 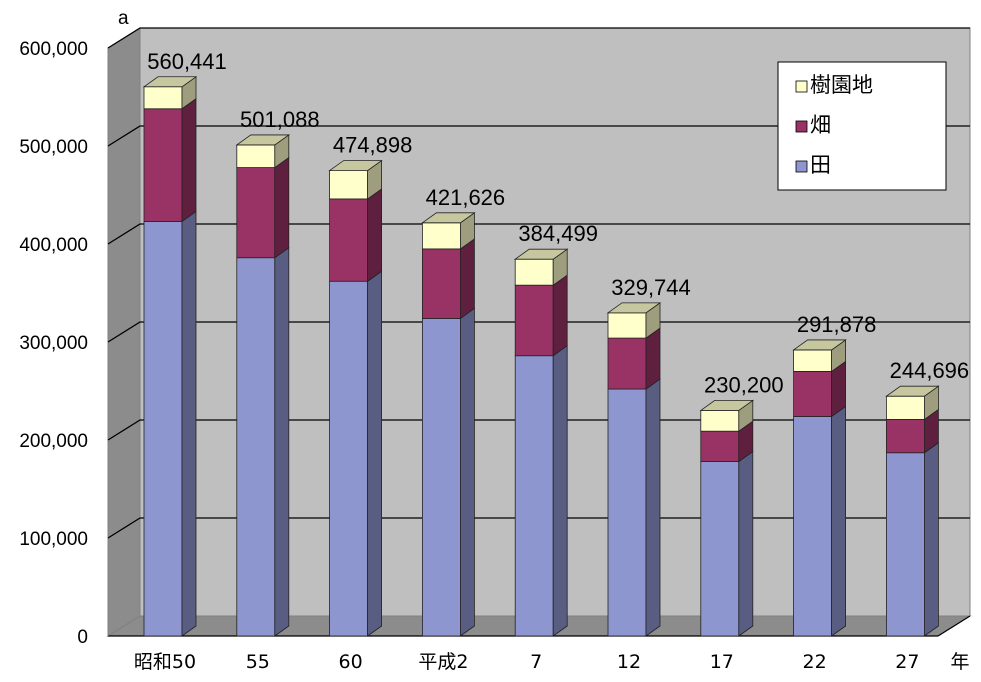 What do you see at coordinates (53, 539) in the screenshot?
I see `y-tick-label: 100,000` at bounding box center [53, 539].